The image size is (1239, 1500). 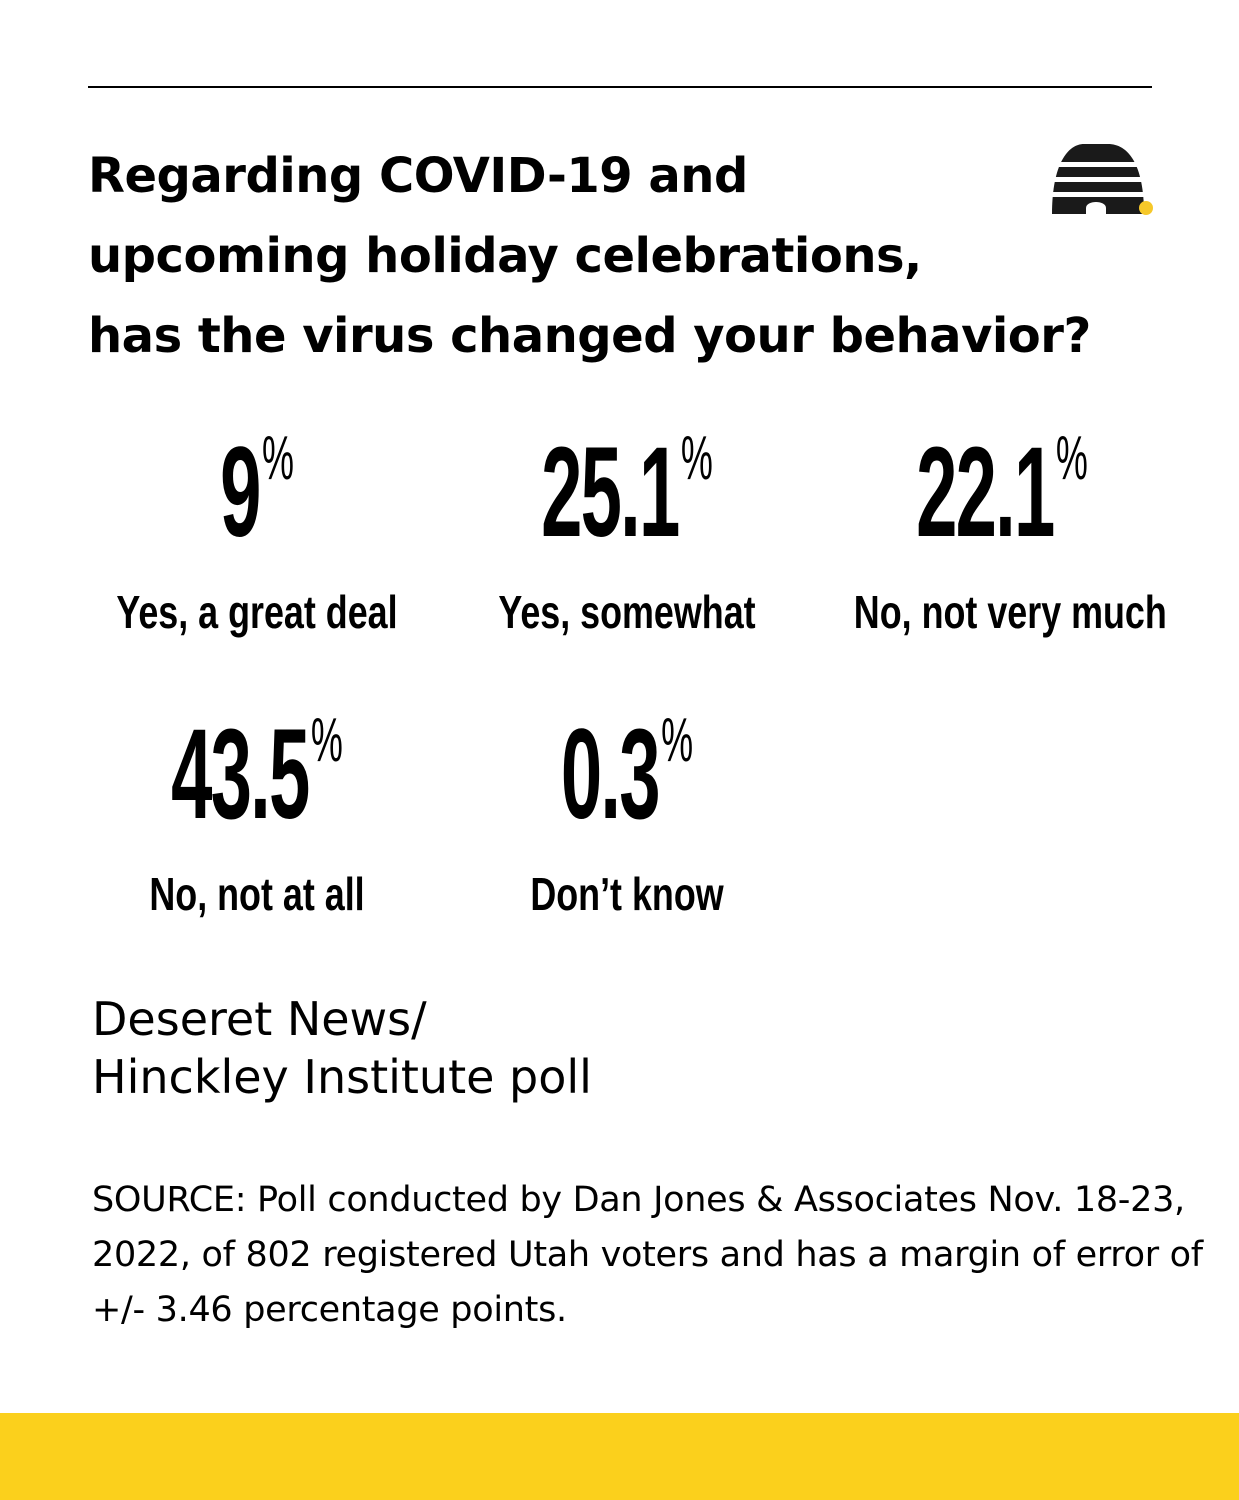 What do you see at coordinates (620, 87) in the screenshot?
I see `top-rule` at bounding box center [620, 87].